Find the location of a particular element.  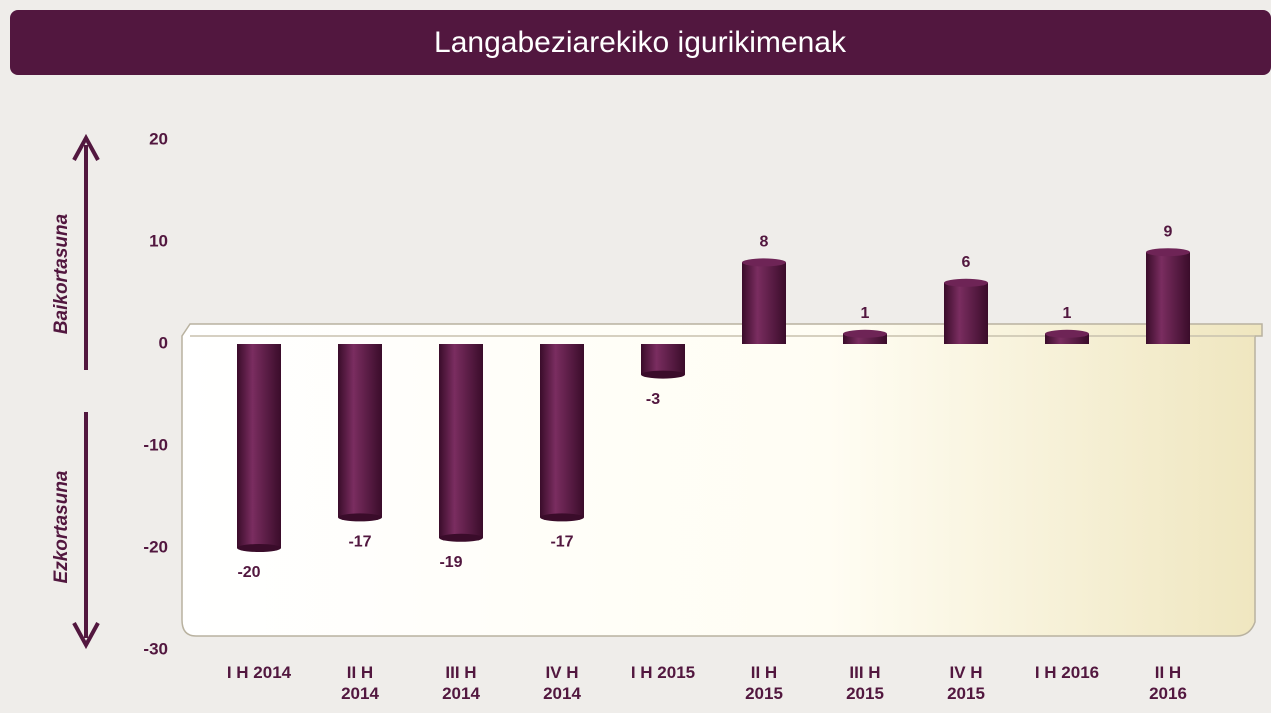

x-tick-label: III H 2014 is located at coordinates (461, 683).